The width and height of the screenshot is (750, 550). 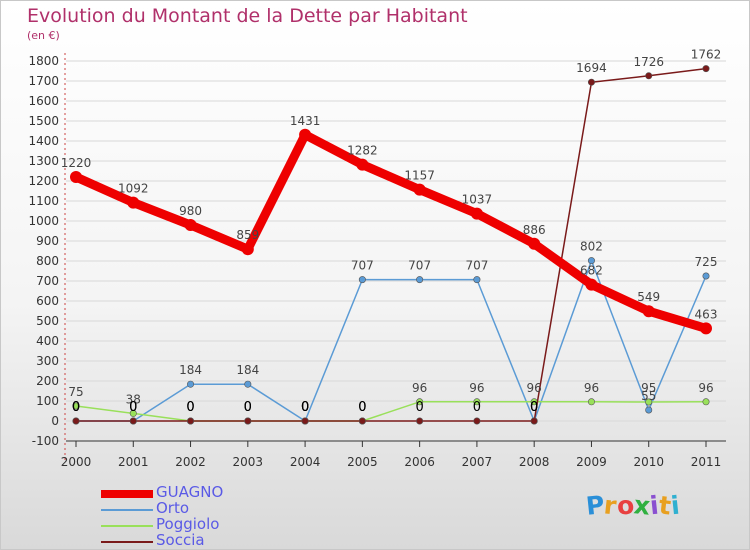 What do you see at coordinates (247, 235) in the screenshot?
I see `data-label: 859` at bounding box center [247, 235].